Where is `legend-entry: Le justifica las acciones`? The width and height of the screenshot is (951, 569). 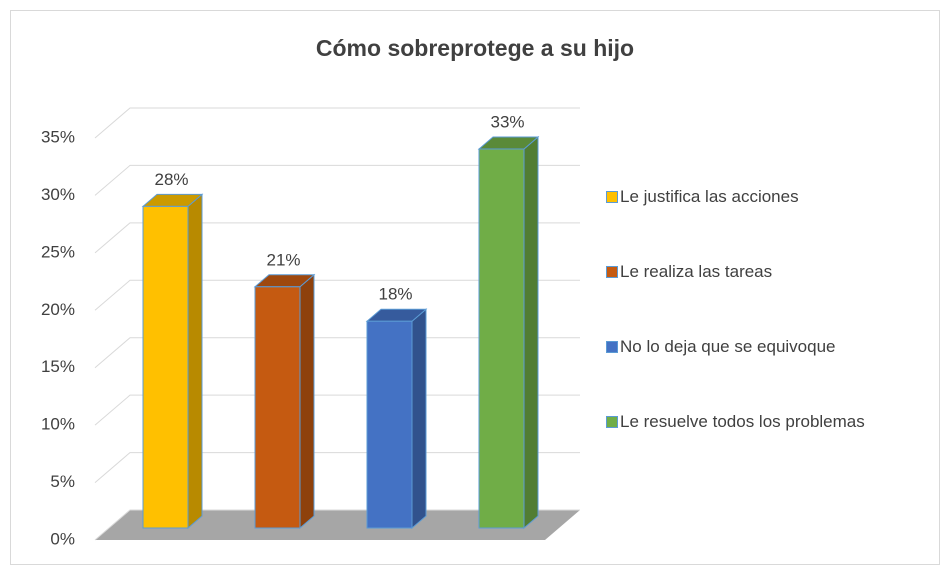
legend-entry: Le justifica las acciones is located at coordinates (743, 196).